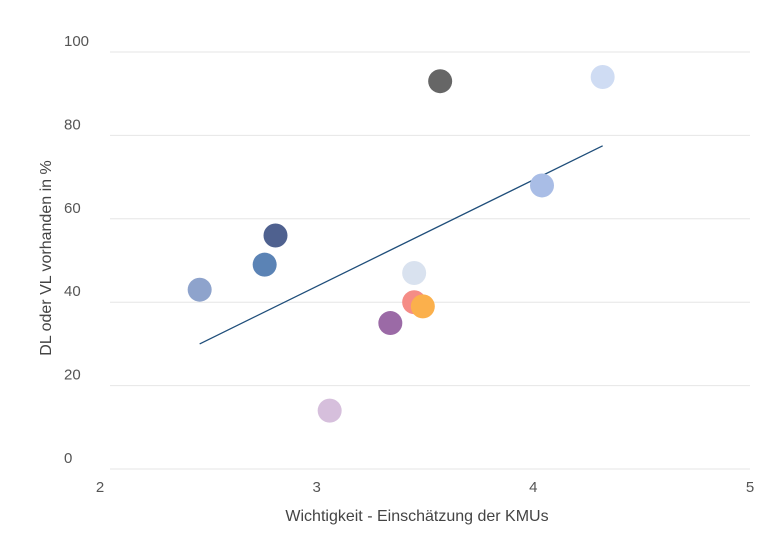  Describe the element at coordinates (72, 208) in the screenshot. I see `y-tick-label: 60` at that location.